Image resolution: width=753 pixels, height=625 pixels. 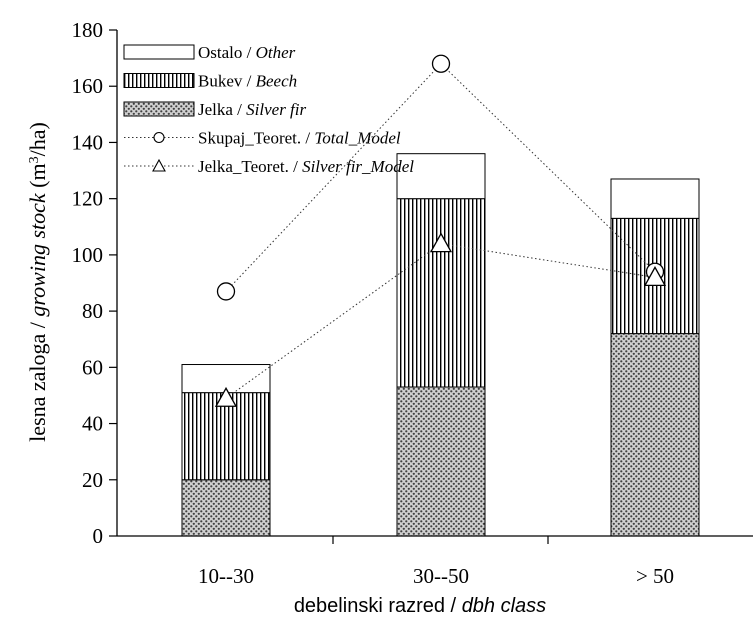 I want to click on y-tick-label-60: 60, so click(x=92, y=367).